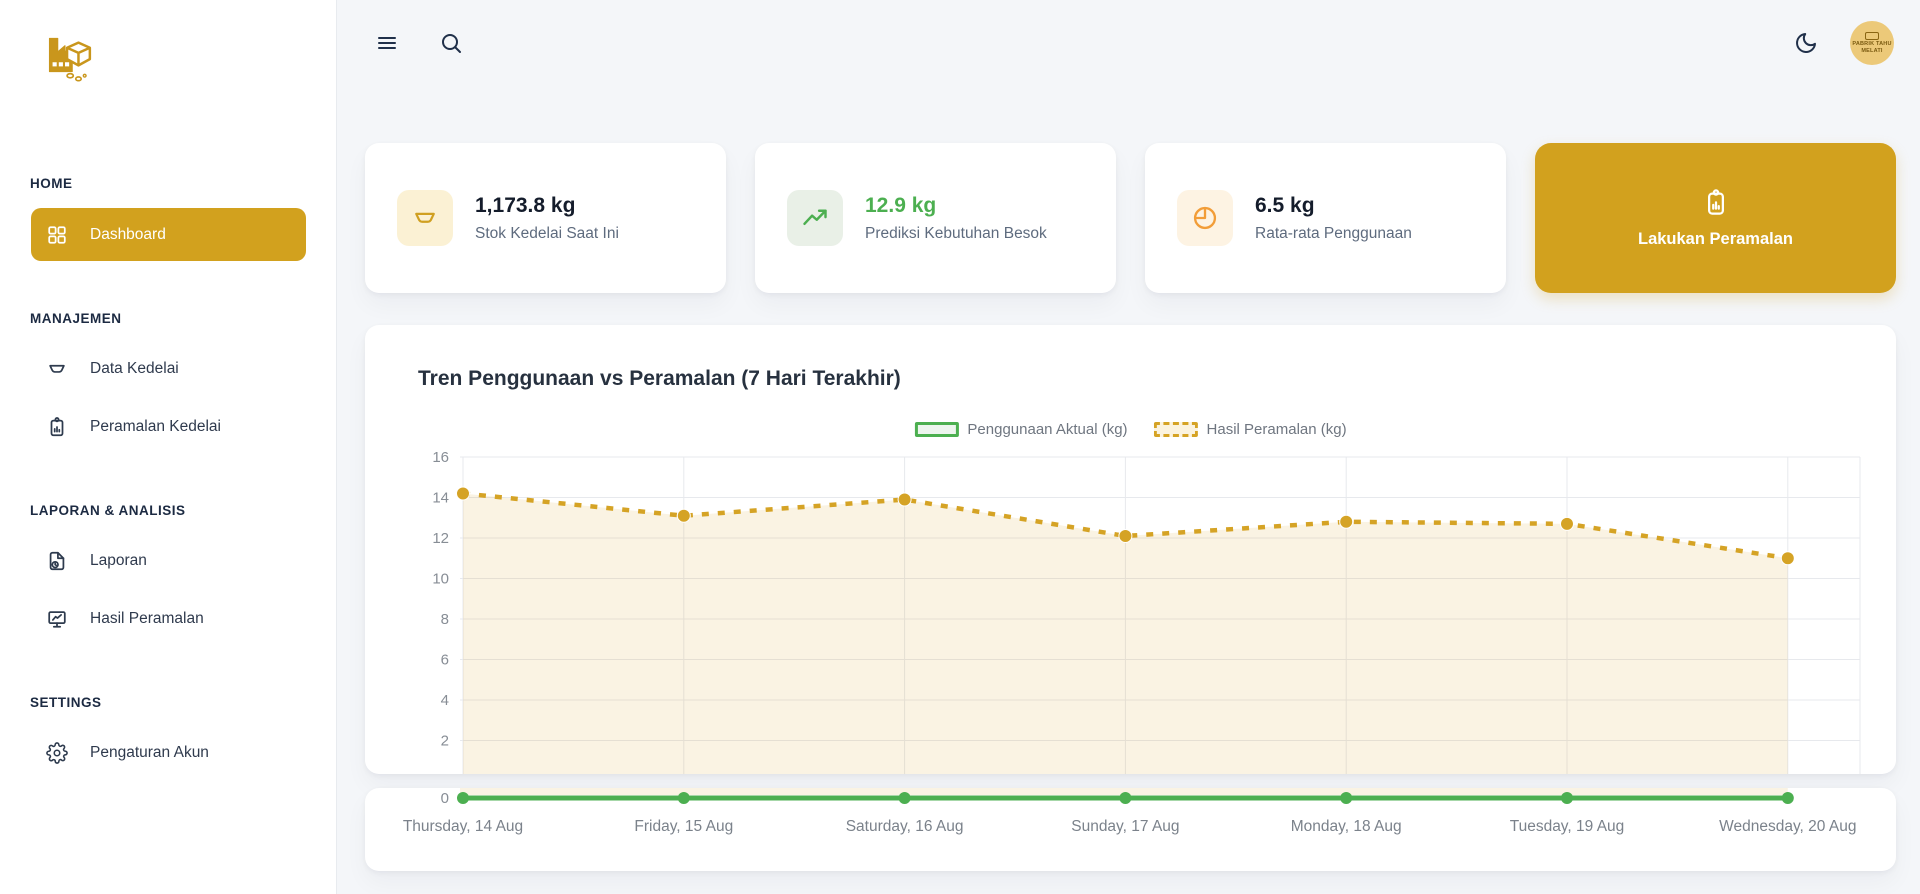 The image size is (1920, 894). What do you see at coordinates (1346, 826) in the screenshot?
I see `svg-text: Monday, 18 Aug` at bounding box center [1346, 826].